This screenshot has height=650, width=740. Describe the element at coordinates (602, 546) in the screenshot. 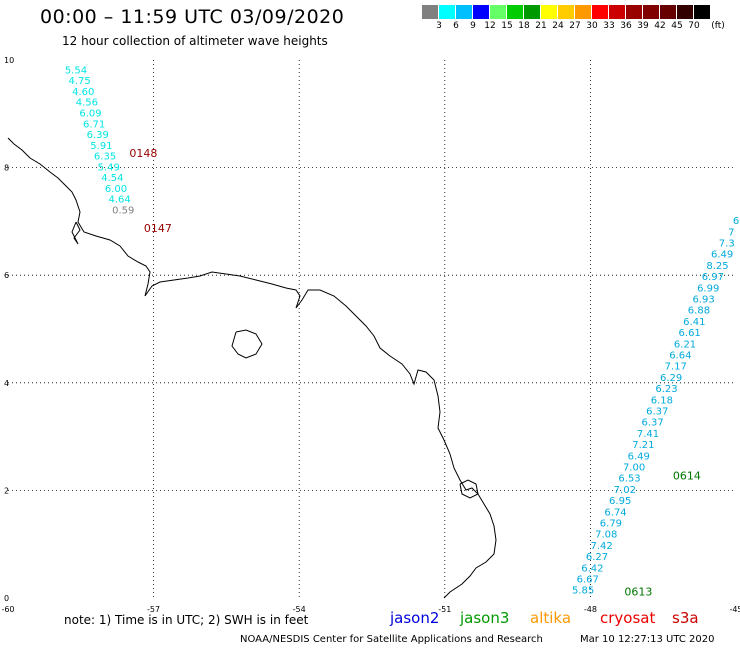

I see `wave-height-value: 7.42` at that location.